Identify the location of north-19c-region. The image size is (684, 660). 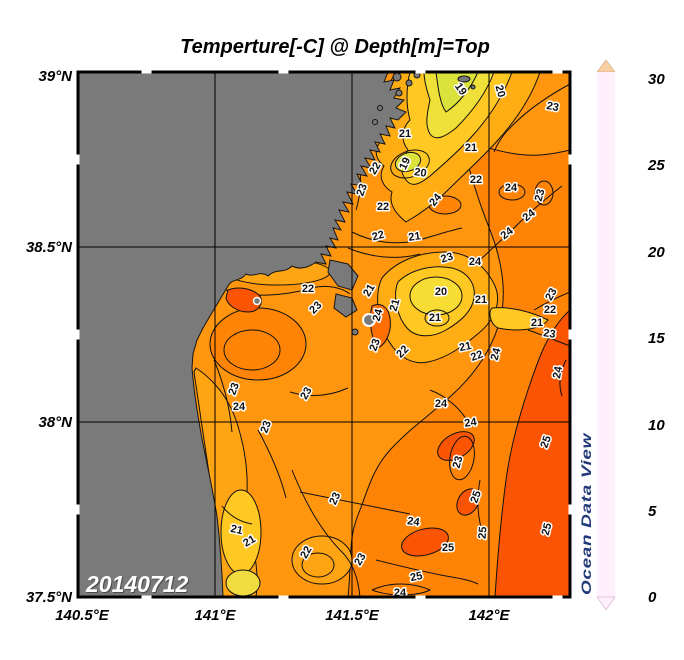
(457, 92).